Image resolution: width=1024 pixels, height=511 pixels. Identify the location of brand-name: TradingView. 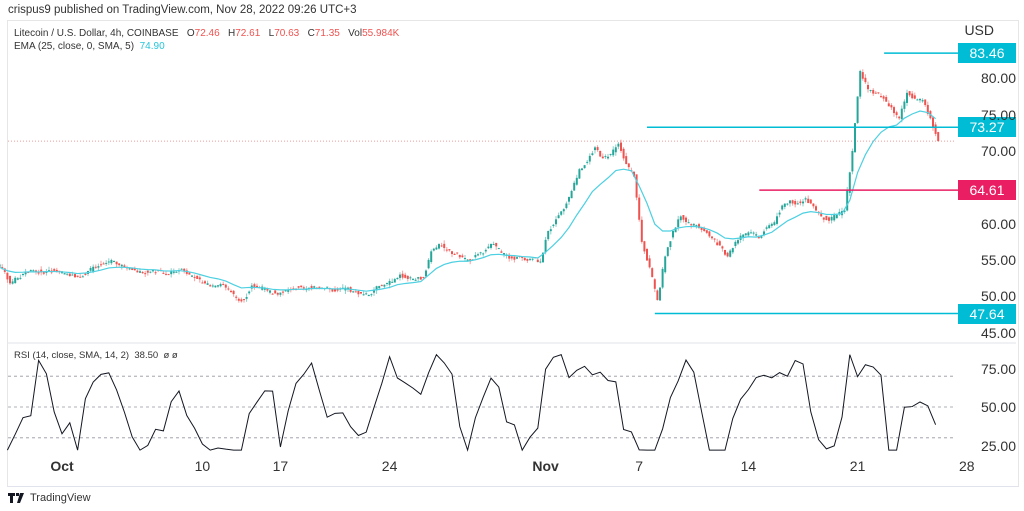
(60, 498).